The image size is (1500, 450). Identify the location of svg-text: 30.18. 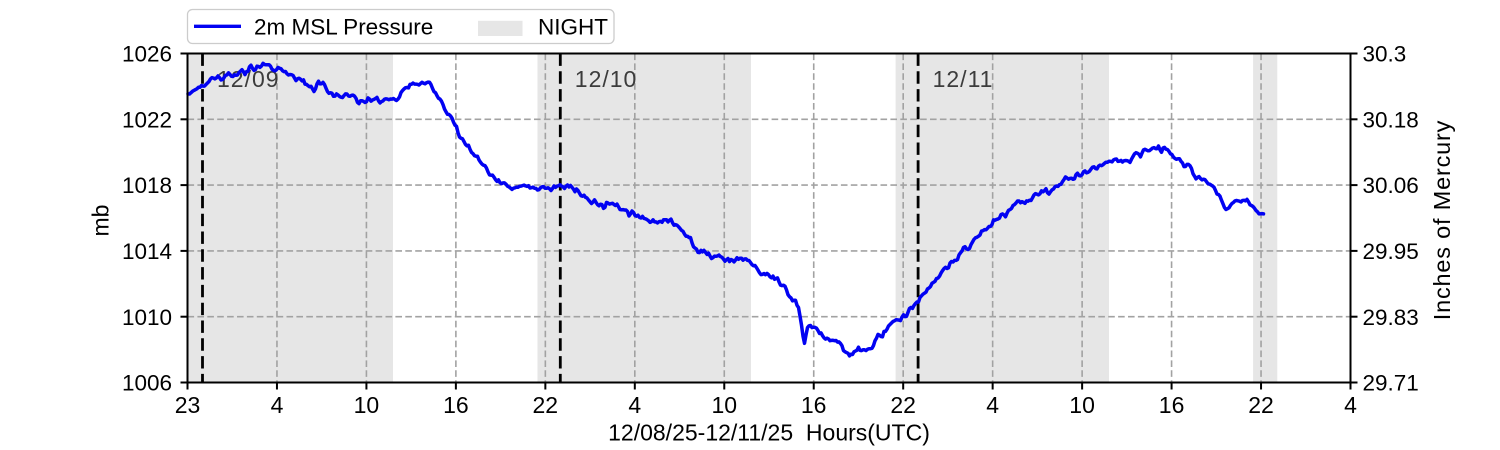
(1391, 119).